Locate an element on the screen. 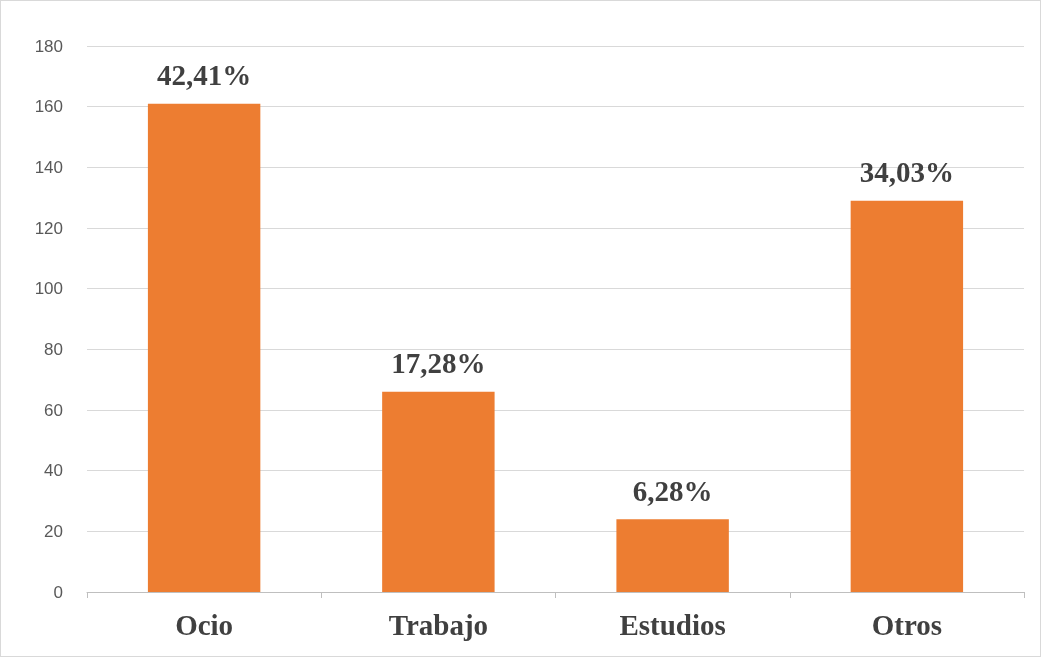 The height and width of the screenshot is (657, 1041). y-tick-label: 180 is located at coordinates (48, 46).